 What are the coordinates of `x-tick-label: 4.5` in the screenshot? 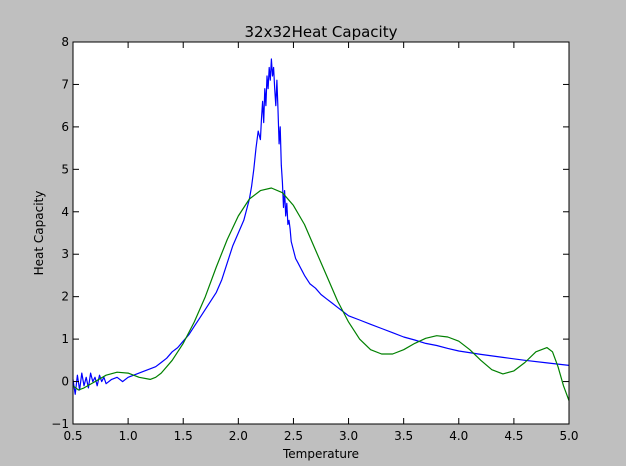 It's located at (513, 436).